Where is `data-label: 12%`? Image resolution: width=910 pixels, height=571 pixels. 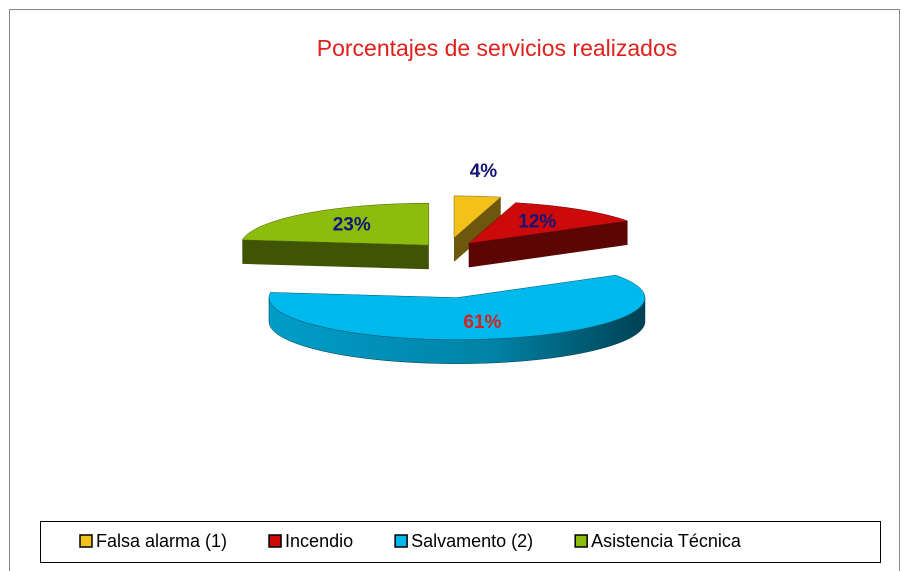 data-label: 12% is located at coordinates (537, 221).